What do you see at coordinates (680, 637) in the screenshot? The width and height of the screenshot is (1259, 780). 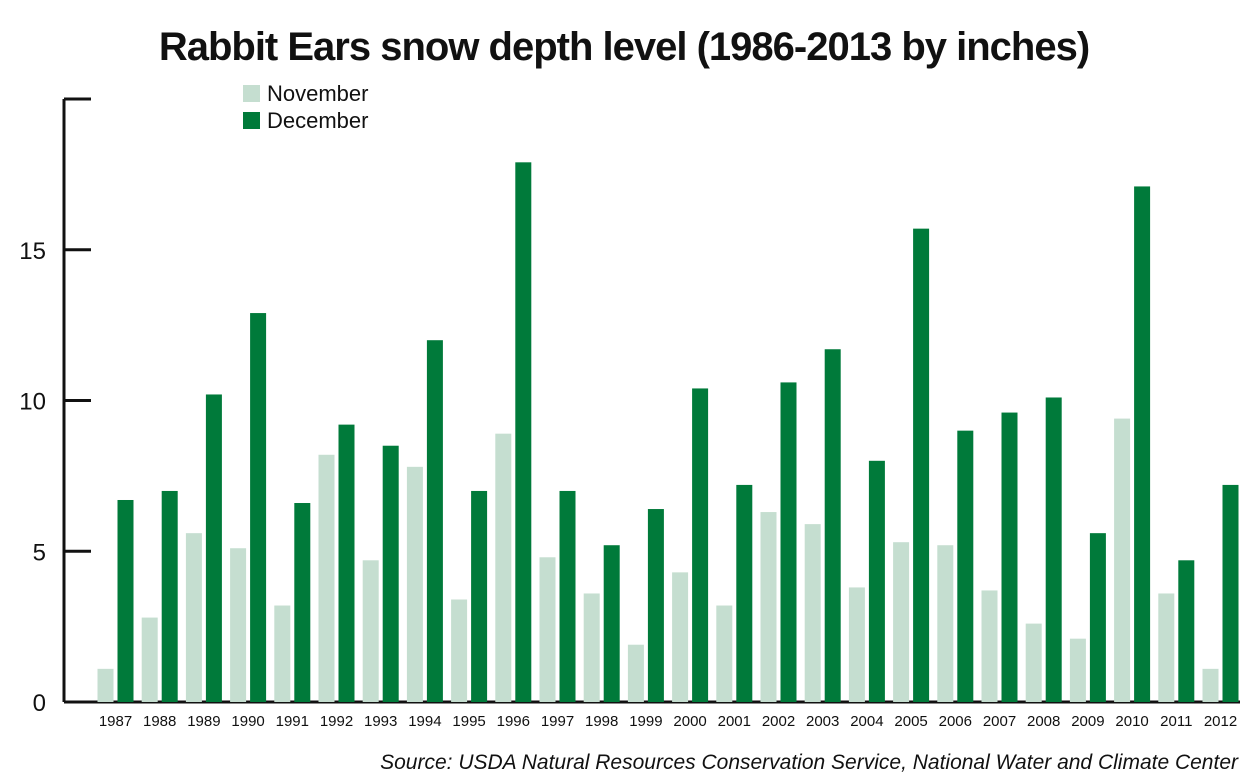 I see `bar-november-2000` at bounding box center [680, 637].